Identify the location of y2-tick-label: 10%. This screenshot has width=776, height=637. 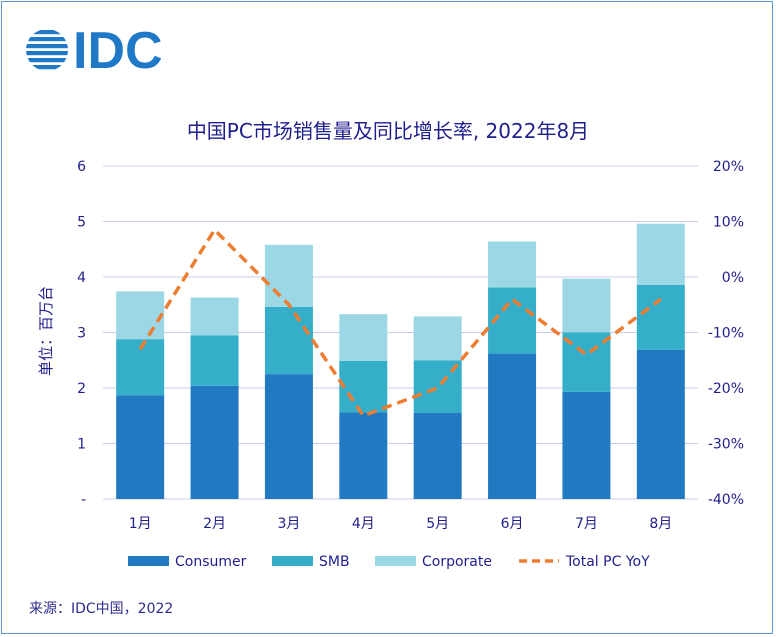
(728, 223).